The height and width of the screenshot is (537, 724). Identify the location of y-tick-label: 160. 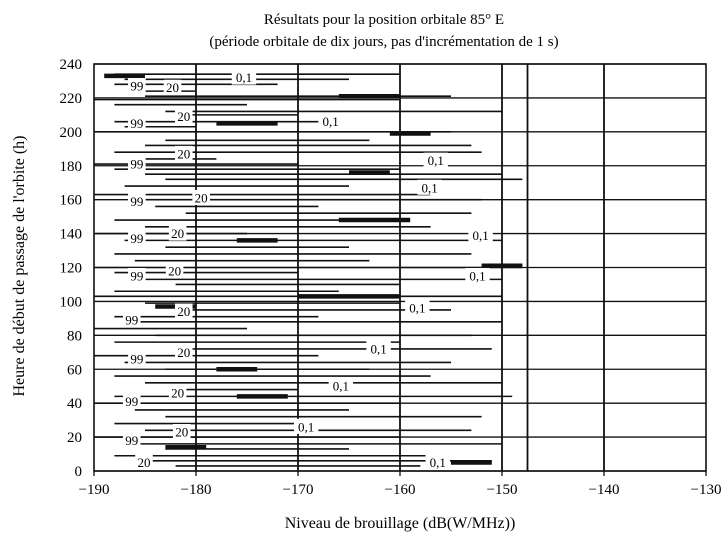
(71, 201).